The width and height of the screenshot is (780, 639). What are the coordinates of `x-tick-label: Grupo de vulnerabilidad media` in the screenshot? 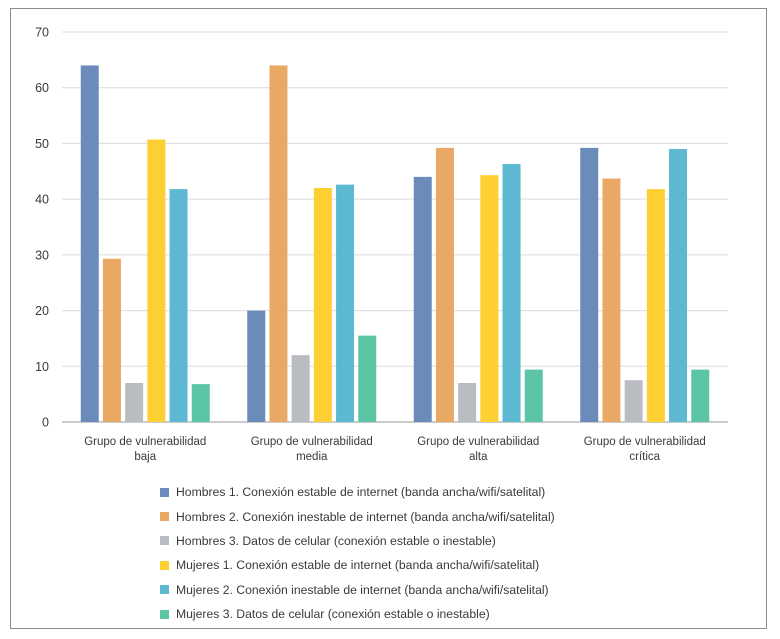 It's located at (312, 449).